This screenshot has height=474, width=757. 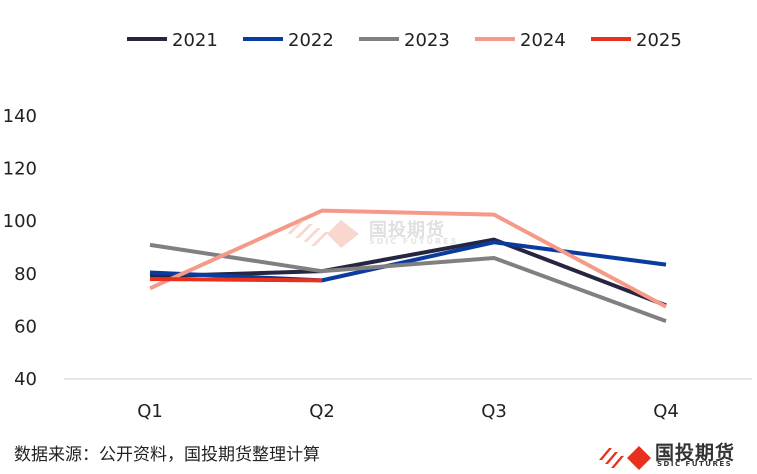 I want to click on watermark-subtext: SDIC FUTURES, so click(x=414, y=241).